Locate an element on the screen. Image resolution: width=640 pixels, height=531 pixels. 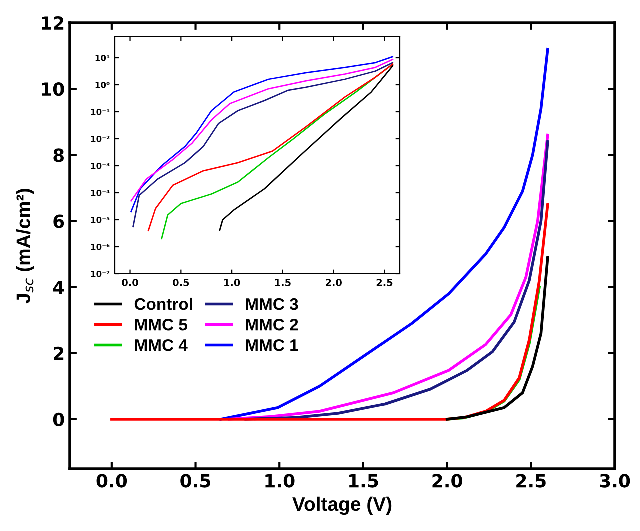
y-axis-title: J$_{sc}$ (mA/cm²) is located at coordinates (25, 246).